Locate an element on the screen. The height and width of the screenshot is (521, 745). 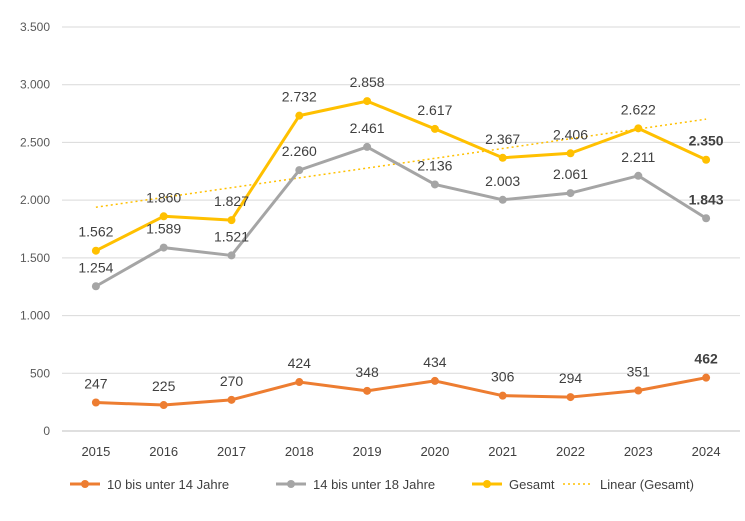
data-label: 424 is located at coordinates (300, 363).